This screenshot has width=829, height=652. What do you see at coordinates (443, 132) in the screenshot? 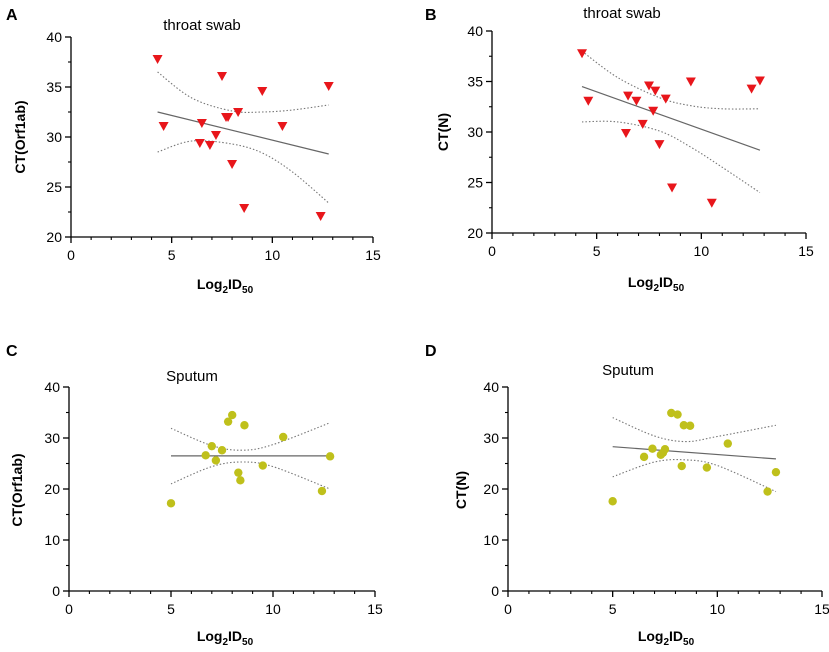
I see `panel-b-y-axis-label: CT(N)` at bounding box center [443, 132].